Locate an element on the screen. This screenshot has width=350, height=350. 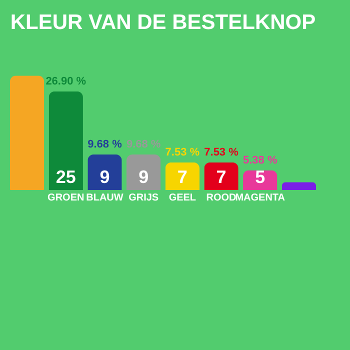
x-tick-label: BLAUW is located at coordinates (105, 198).